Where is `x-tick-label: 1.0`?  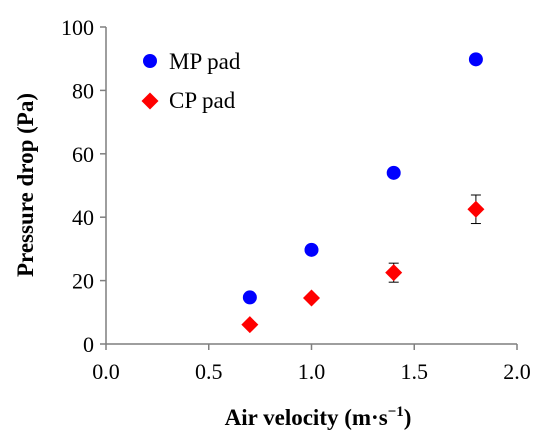
x-tick-label: 1.0 is located at coordinates (312, 371).